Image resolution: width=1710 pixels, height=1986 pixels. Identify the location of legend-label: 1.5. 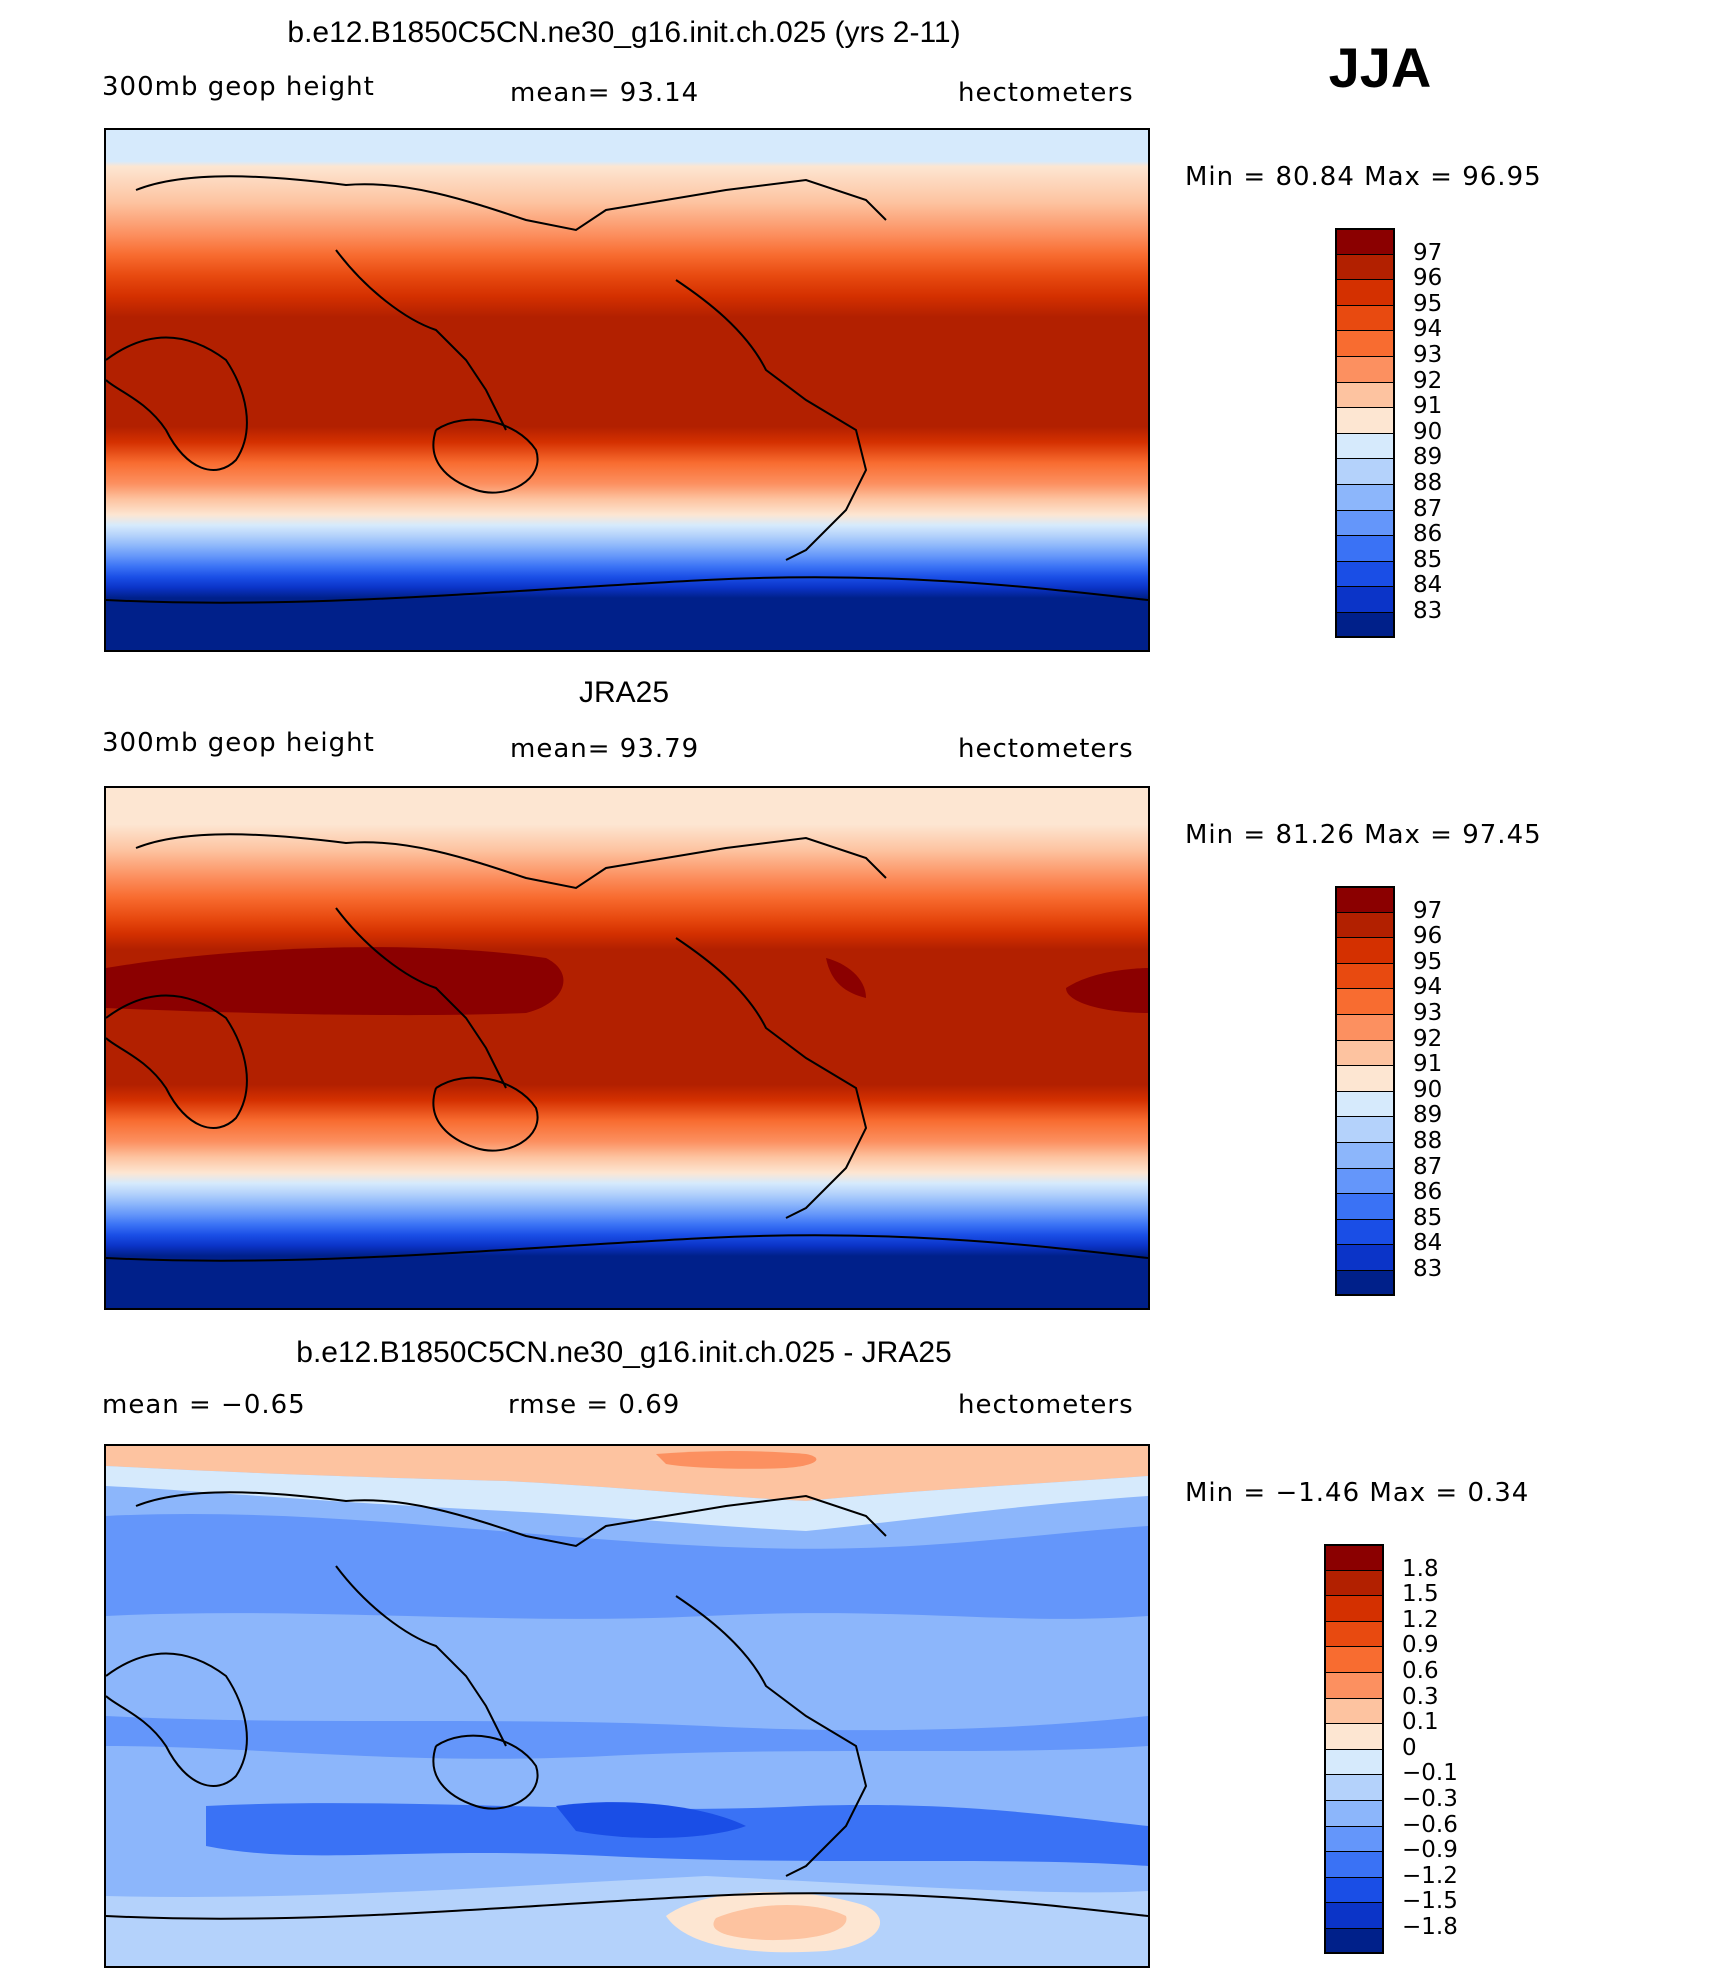
(1420, 1594).